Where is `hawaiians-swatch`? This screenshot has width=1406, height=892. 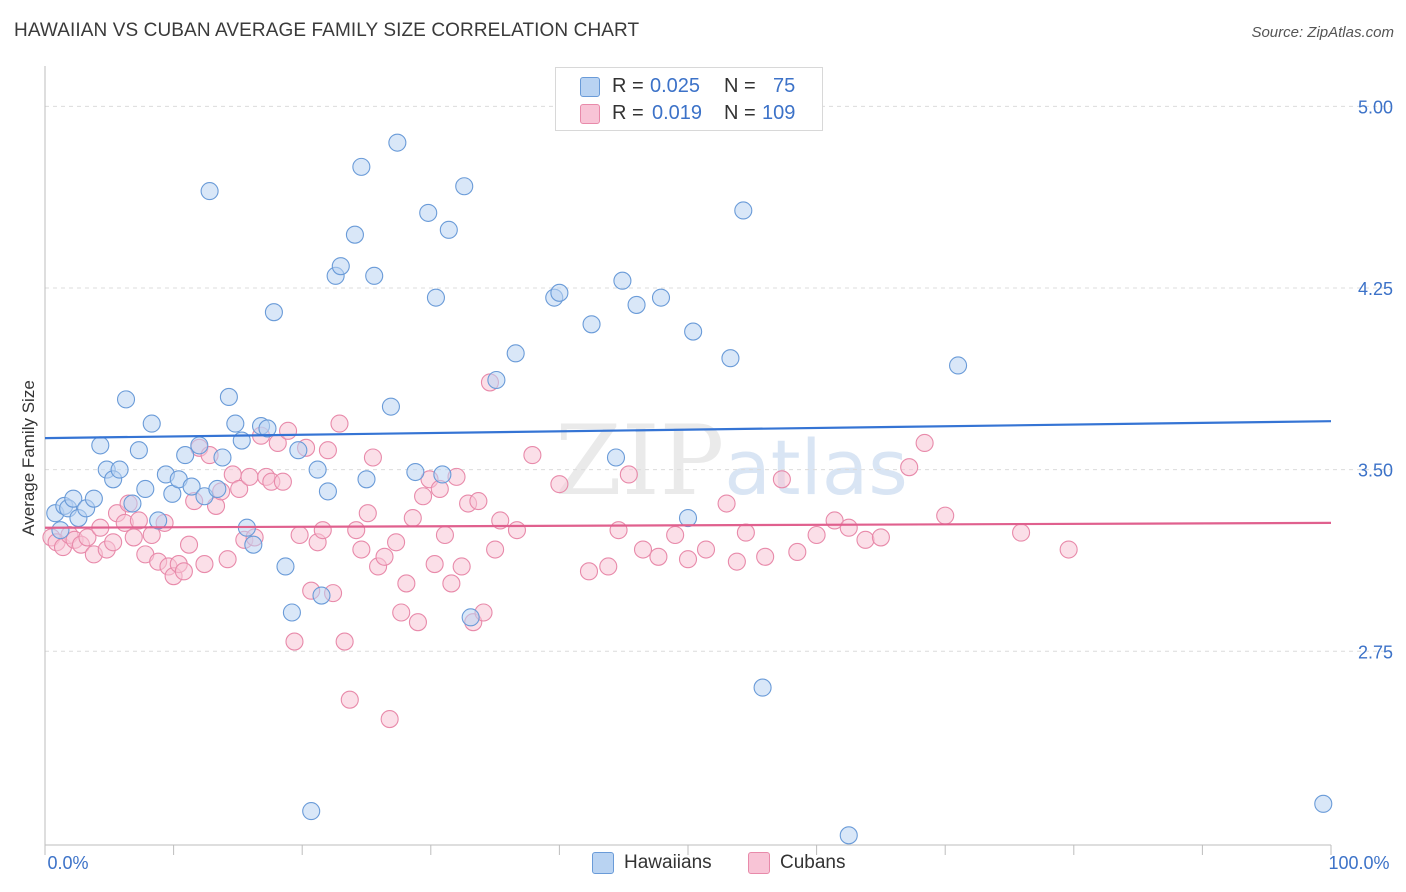
hawaiians-swatch is located at coordinates (590, 87).